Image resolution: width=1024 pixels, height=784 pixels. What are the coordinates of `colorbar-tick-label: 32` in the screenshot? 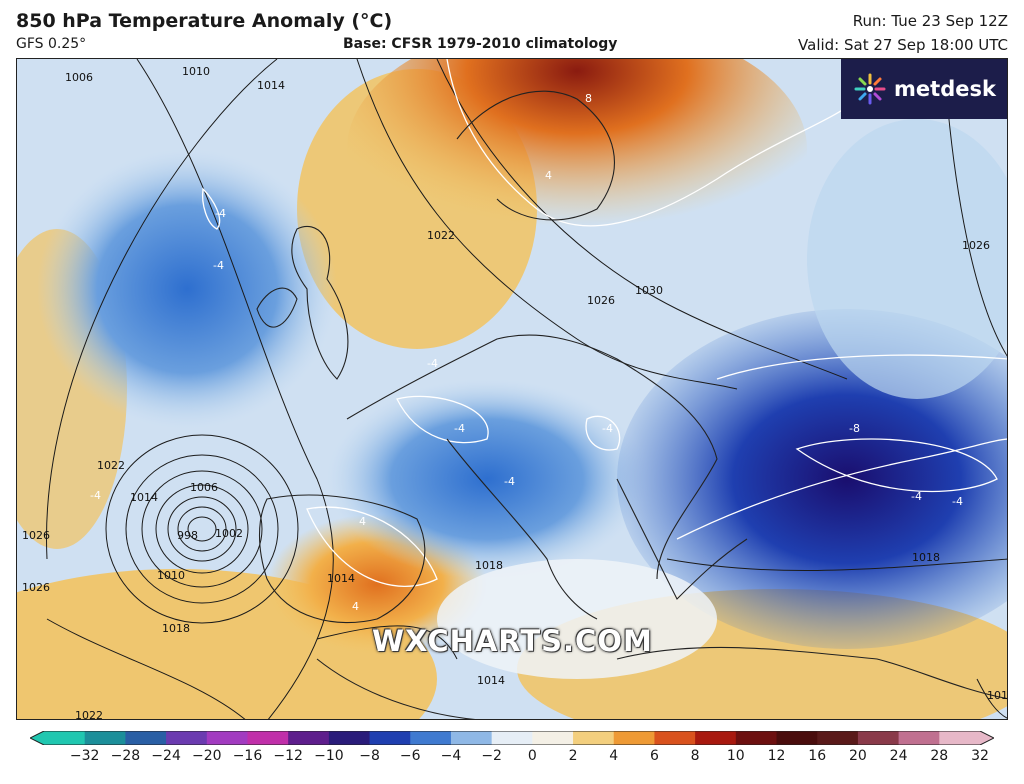 It's located at (980, 756).